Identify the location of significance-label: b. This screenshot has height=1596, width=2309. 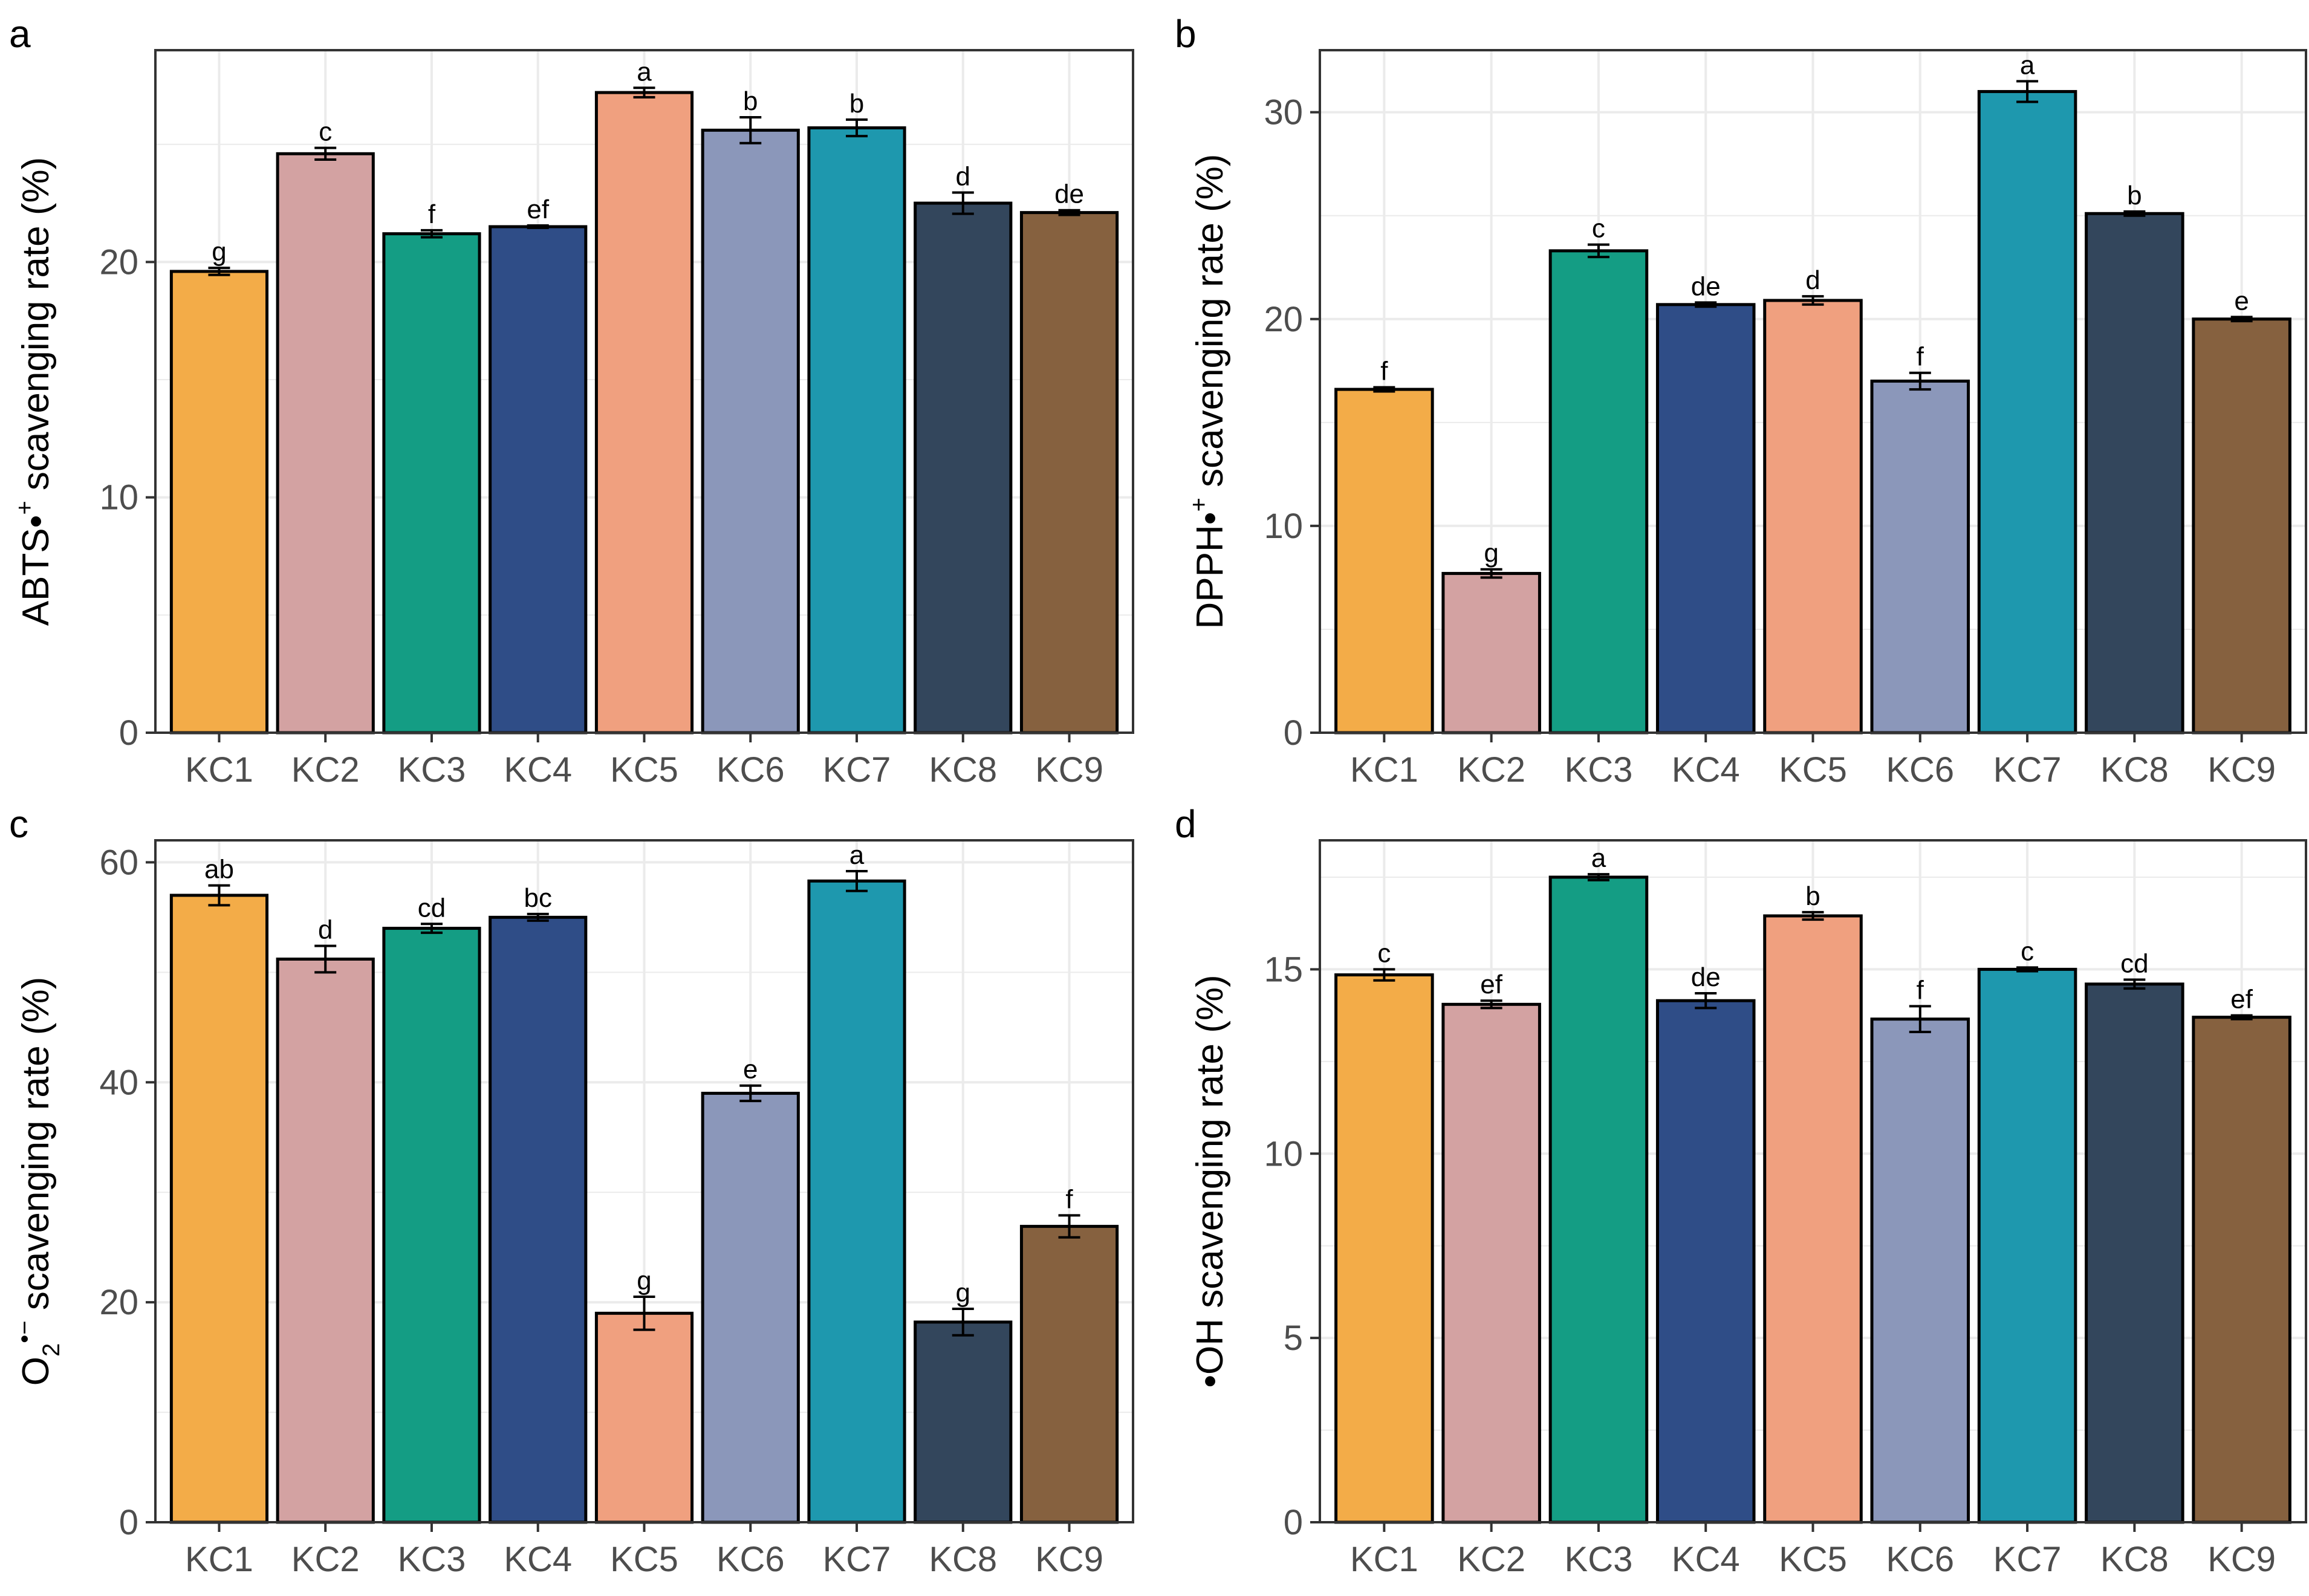
(2134, 195).